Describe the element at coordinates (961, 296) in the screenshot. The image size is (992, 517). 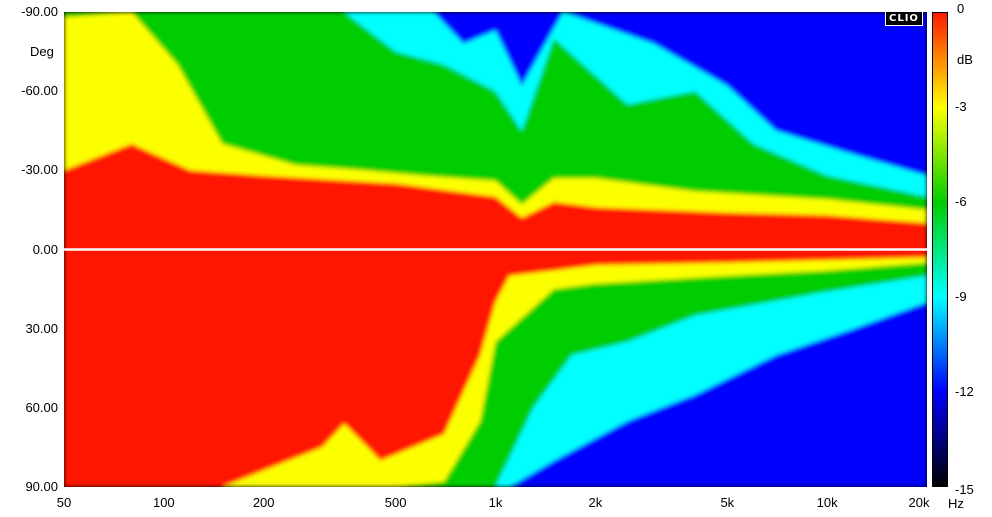
I see `colorbar-tick-label: -9` at that location.